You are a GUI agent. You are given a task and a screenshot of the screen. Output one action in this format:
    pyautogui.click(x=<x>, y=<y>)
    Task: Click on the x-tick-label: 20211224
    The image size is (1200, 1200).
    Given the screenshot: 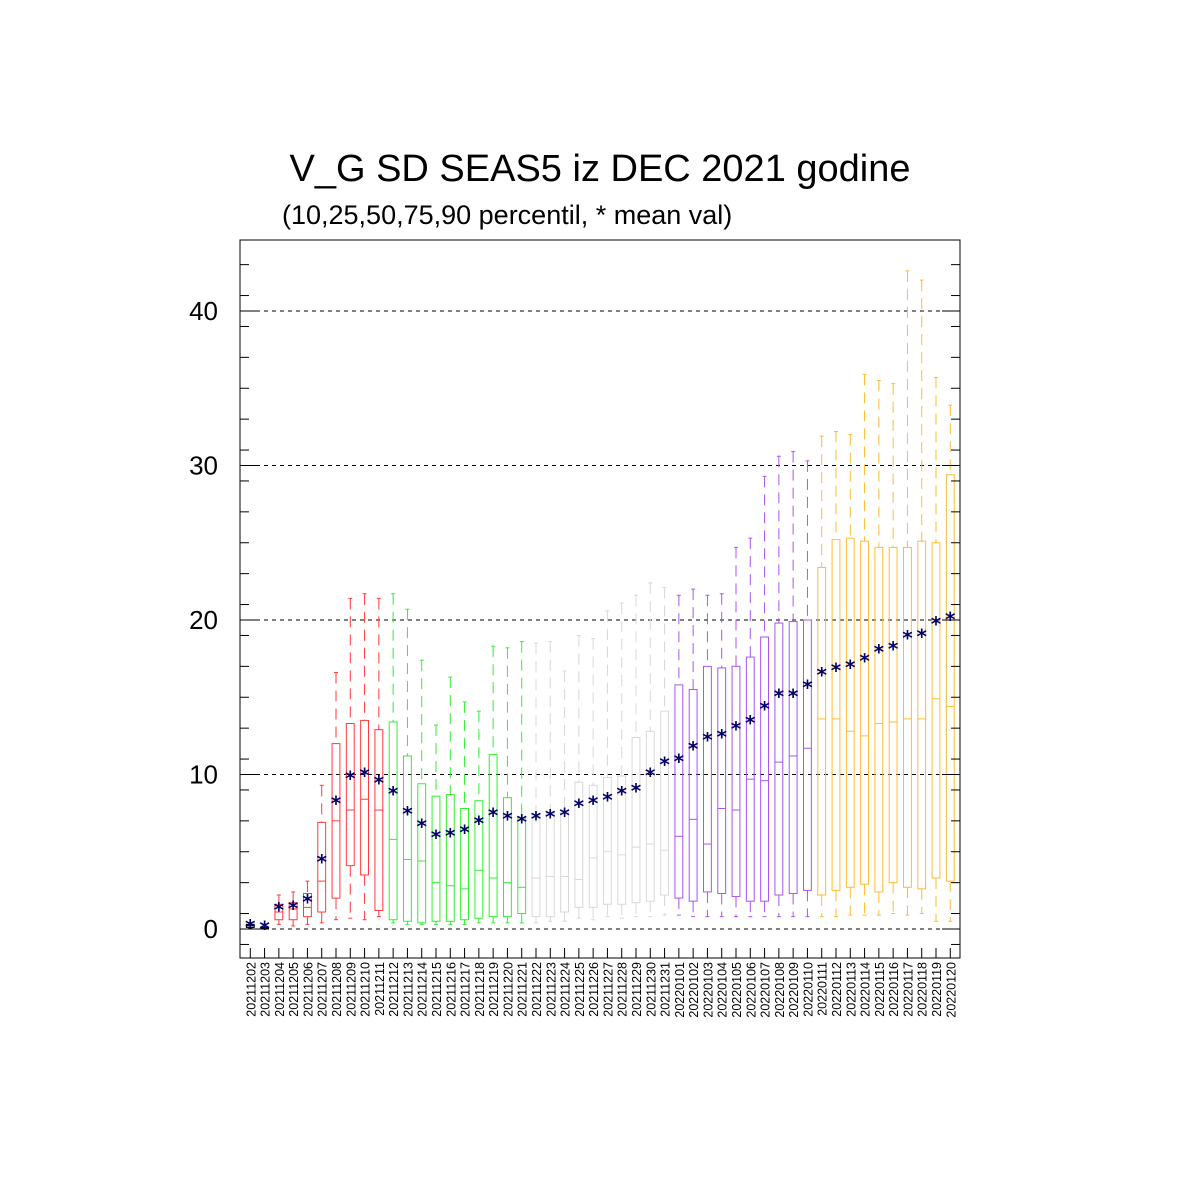 What is the action you would take?
    pyautogui.click(x=566, y=989)
    